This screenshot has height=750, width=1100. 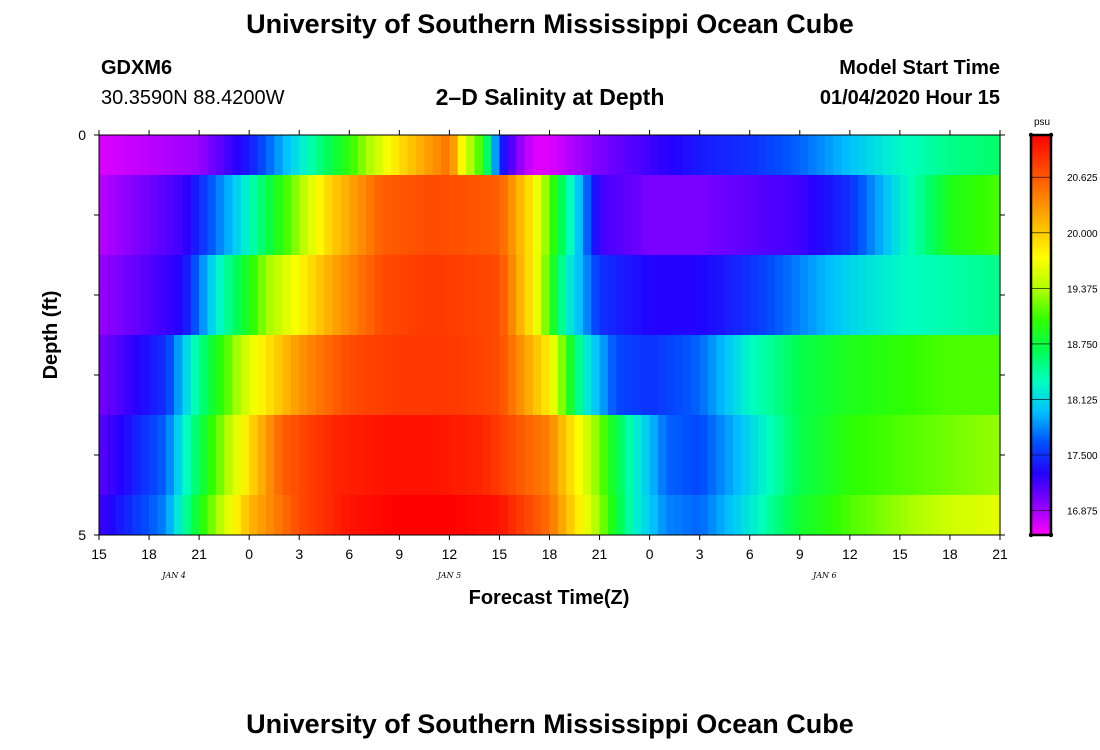 I want to click on x-tick-label: 9, so click(x=399, y=554).